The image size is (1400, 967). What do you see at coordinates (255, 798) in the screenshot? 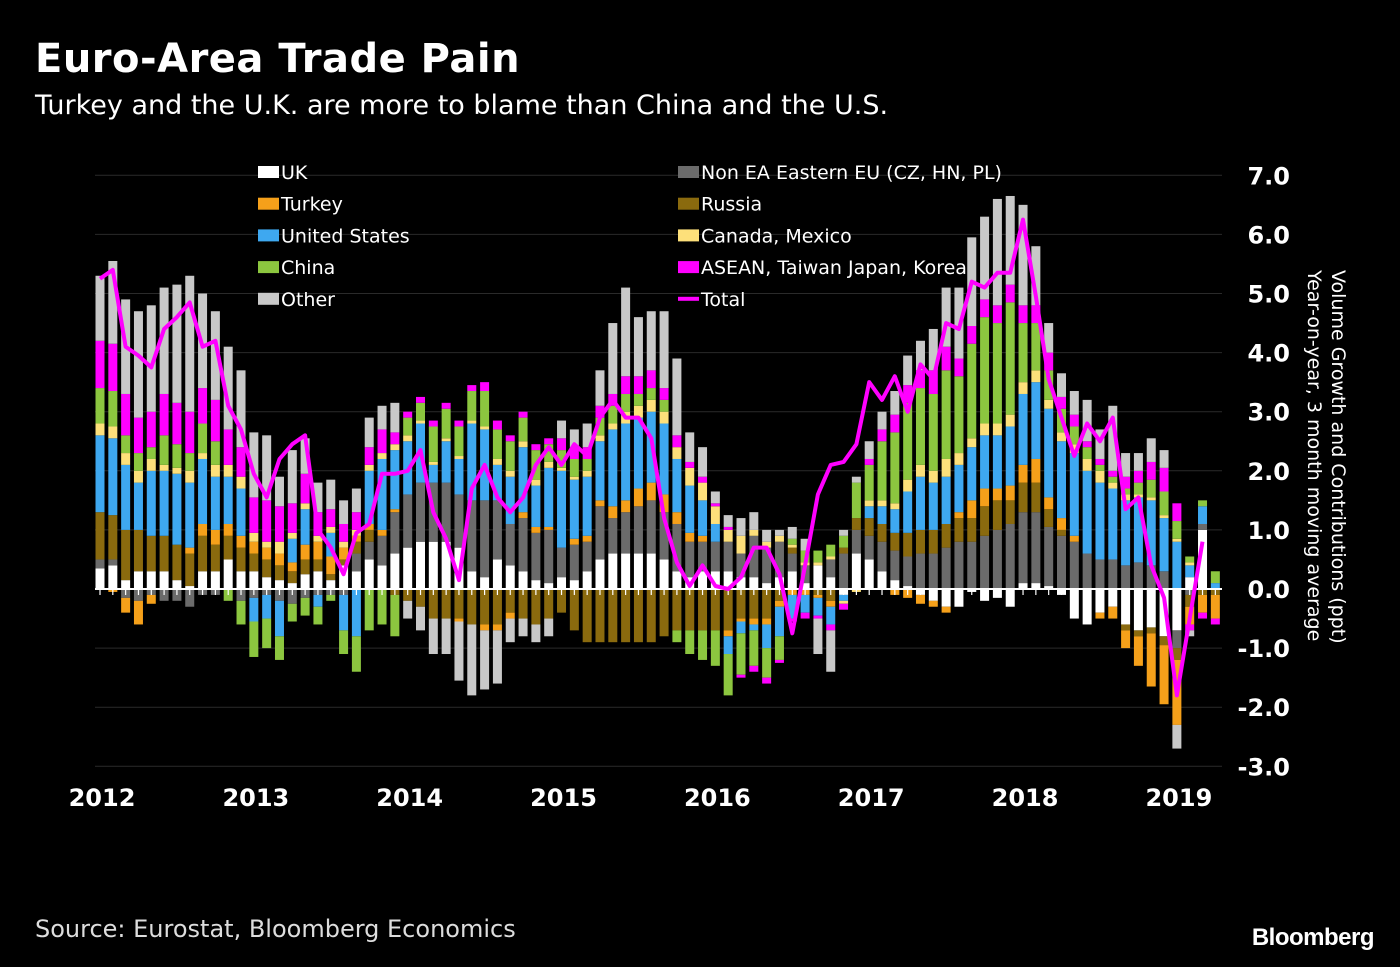
I see `x-tick-label: 2013` at bounding box center [255, 798].